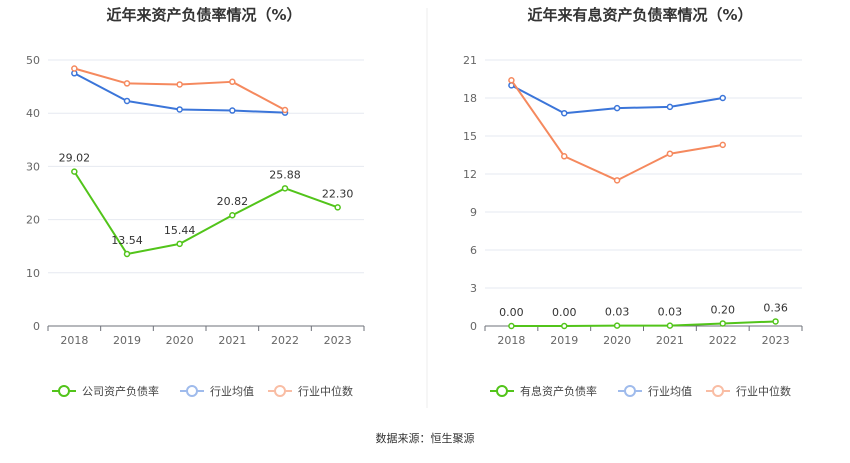  Describe the element at coordinates (473, 212) in the screenshot. I see `y-tick-label: 9` at that location.